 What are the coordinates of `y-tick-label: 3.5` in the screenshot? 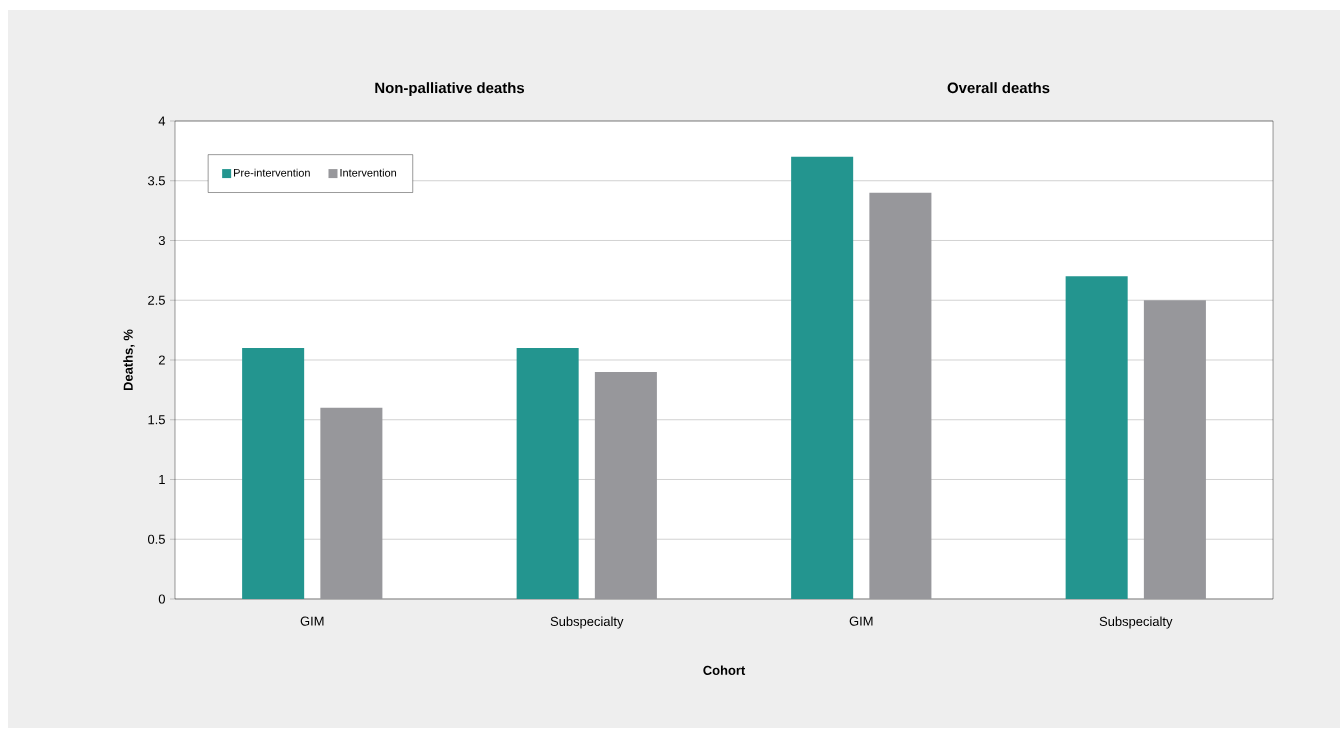 It's located at (156, 181).